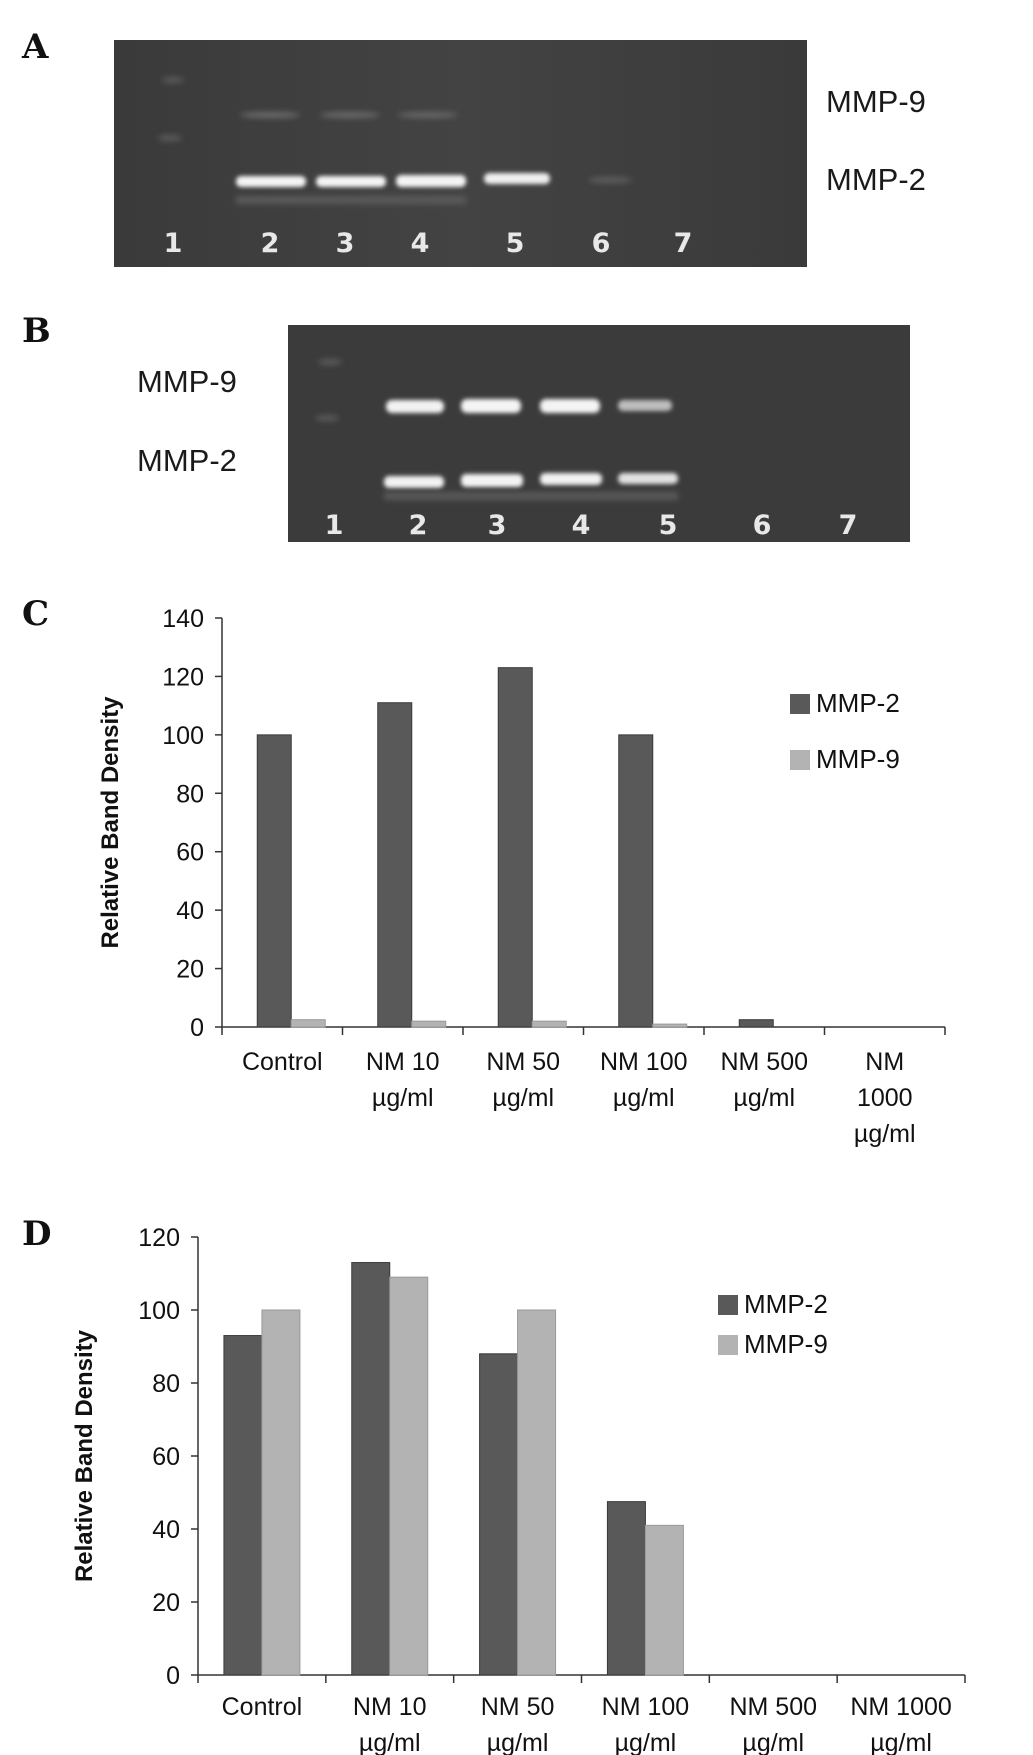 Image resolution: width=1033 pixels, height=1755 pixels. Describe the element at coordinates (187, 460) in the screenshot. I see `gel-b-label-mmp2: MMP-2` at that location.